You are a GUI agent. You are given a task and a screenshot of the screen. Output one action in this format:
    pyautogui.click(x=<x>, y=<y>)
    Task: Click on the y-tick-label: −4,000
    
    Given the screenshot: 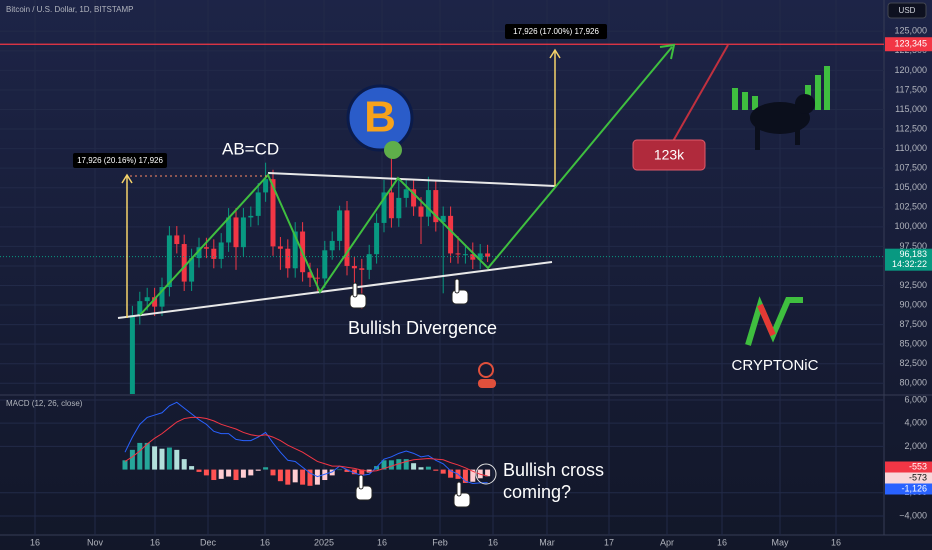 What is the action you would take?
    pyautogui.click(x=913, y=515)
    